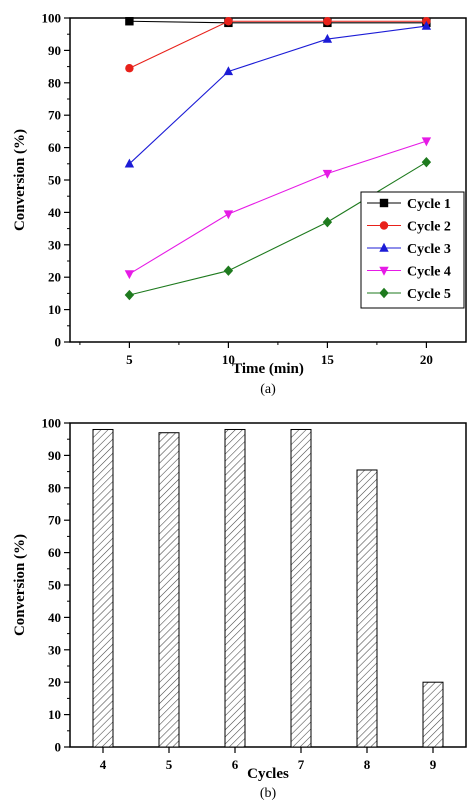 This screenshot has width=467, height=803. What do you see at coordinates (429, 249) in the screenshot?
I see `legend-label: Cycle 3` at bounding box center [429, 249].